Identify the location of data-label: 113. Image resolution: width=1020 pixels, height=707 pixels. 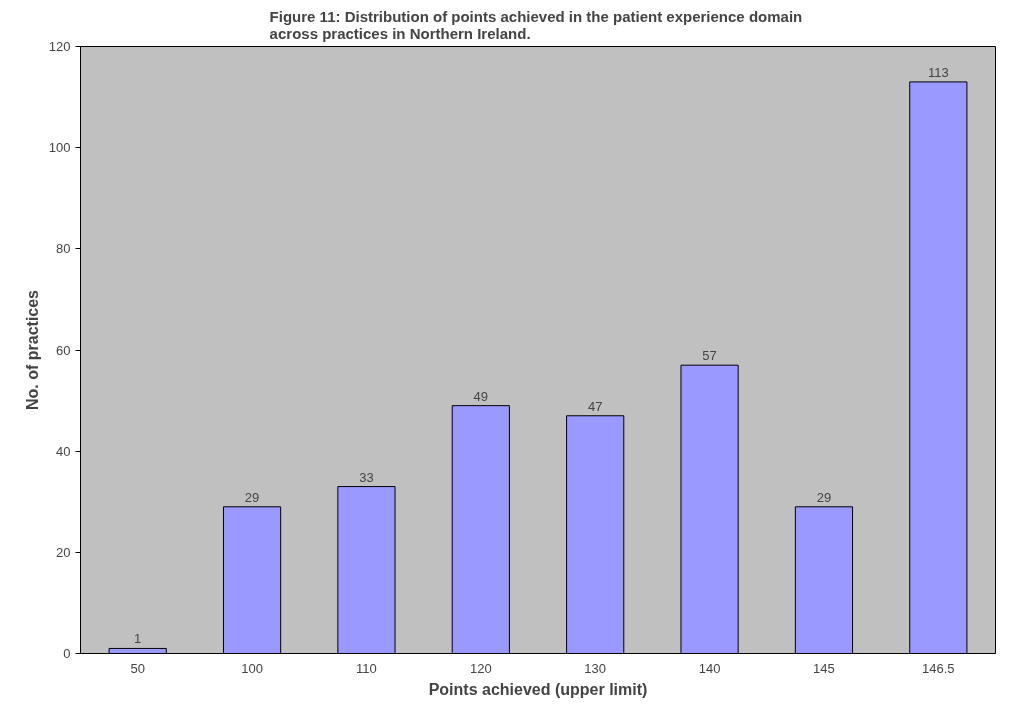
(938, 72).